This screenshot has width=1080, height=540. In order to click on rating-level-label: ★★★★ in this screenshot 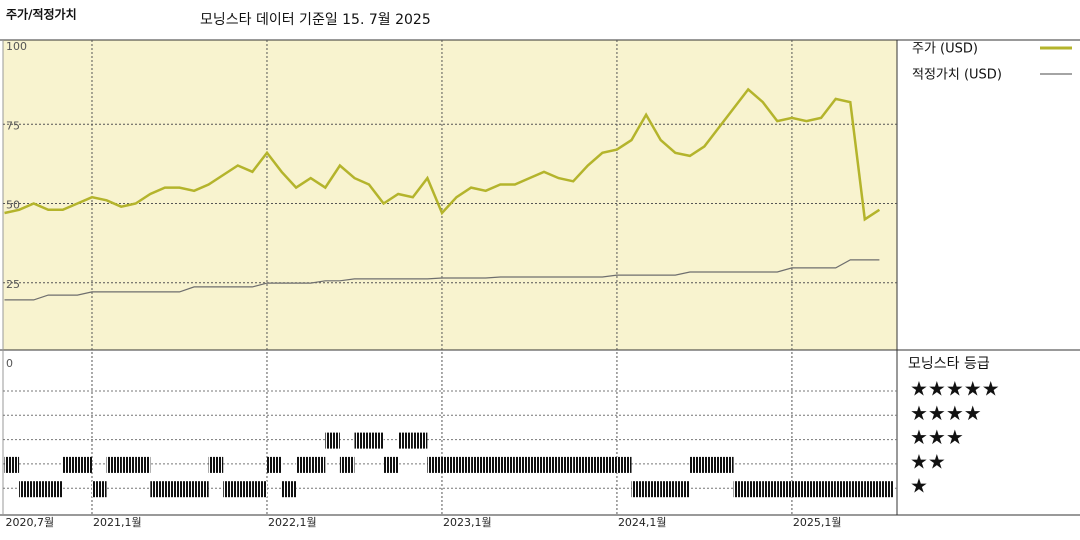, I will do `click(946, 413)`.